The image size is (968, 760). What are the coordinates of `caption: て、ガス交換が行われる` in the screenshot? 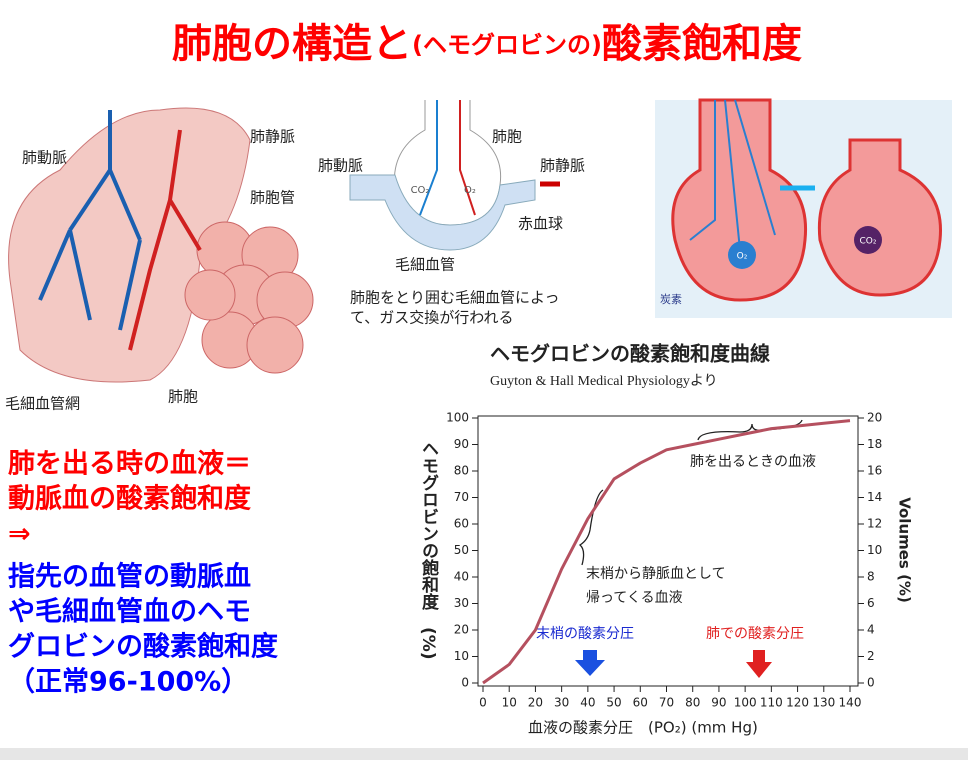 It's located at (432, 318).